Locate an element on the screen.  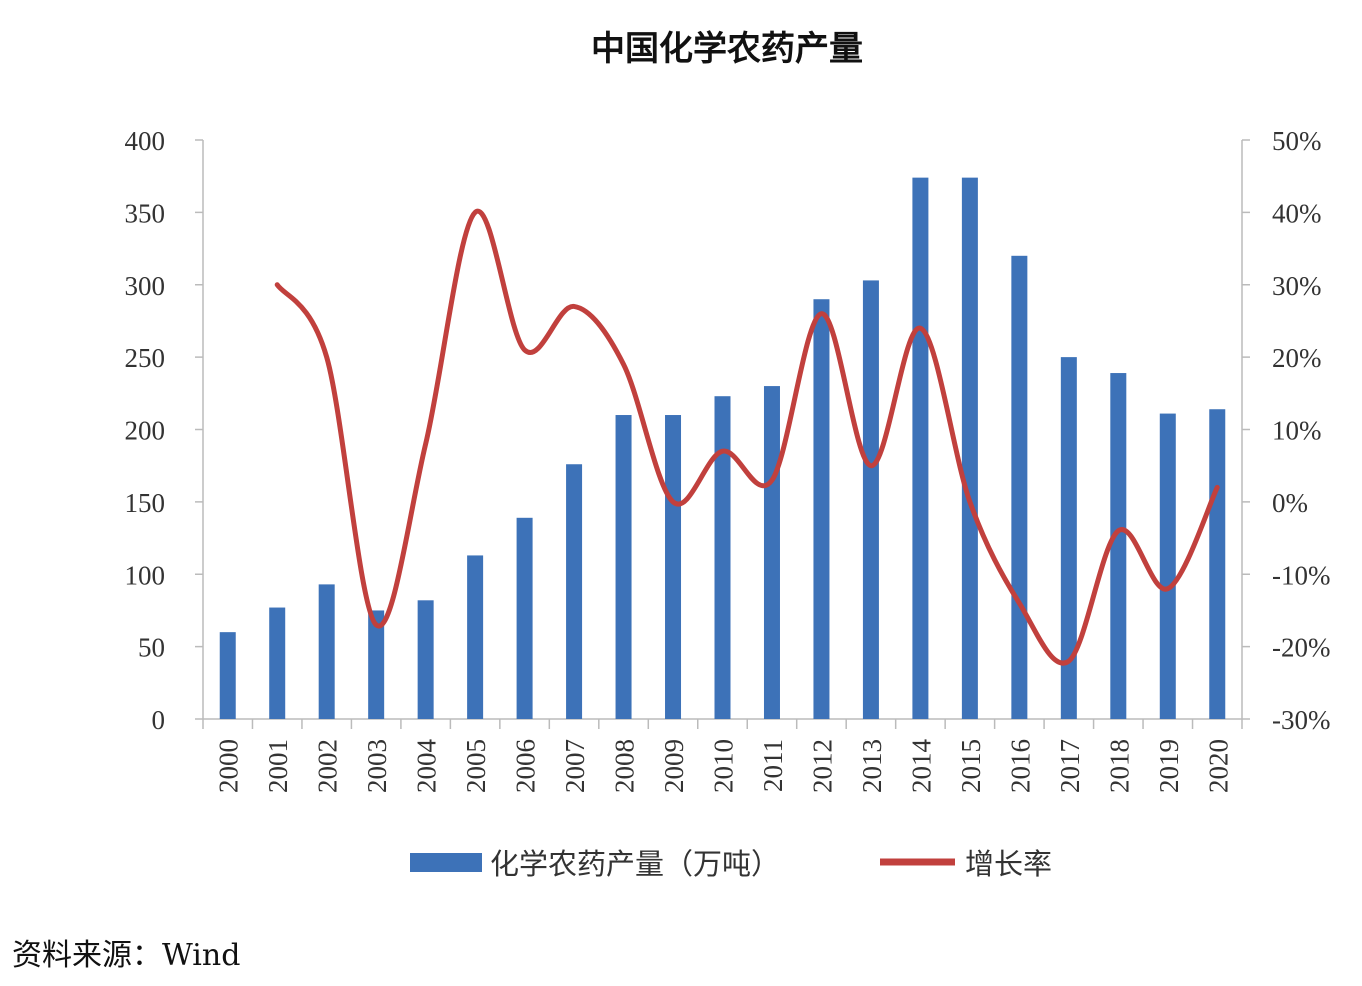
x-tick-label: 2016 is located at coordinates (1020, 766).